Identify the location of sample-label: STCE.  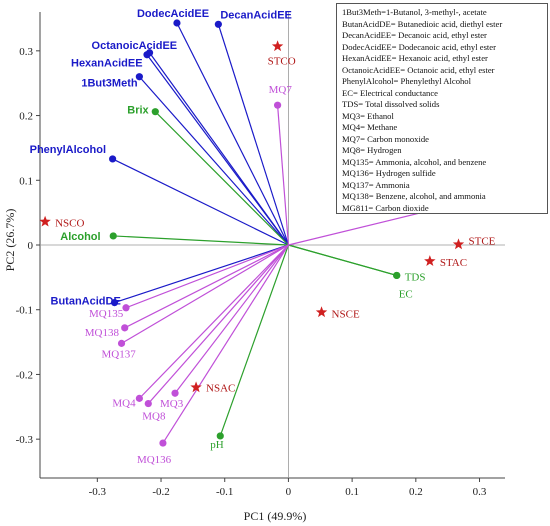
(482, 241).